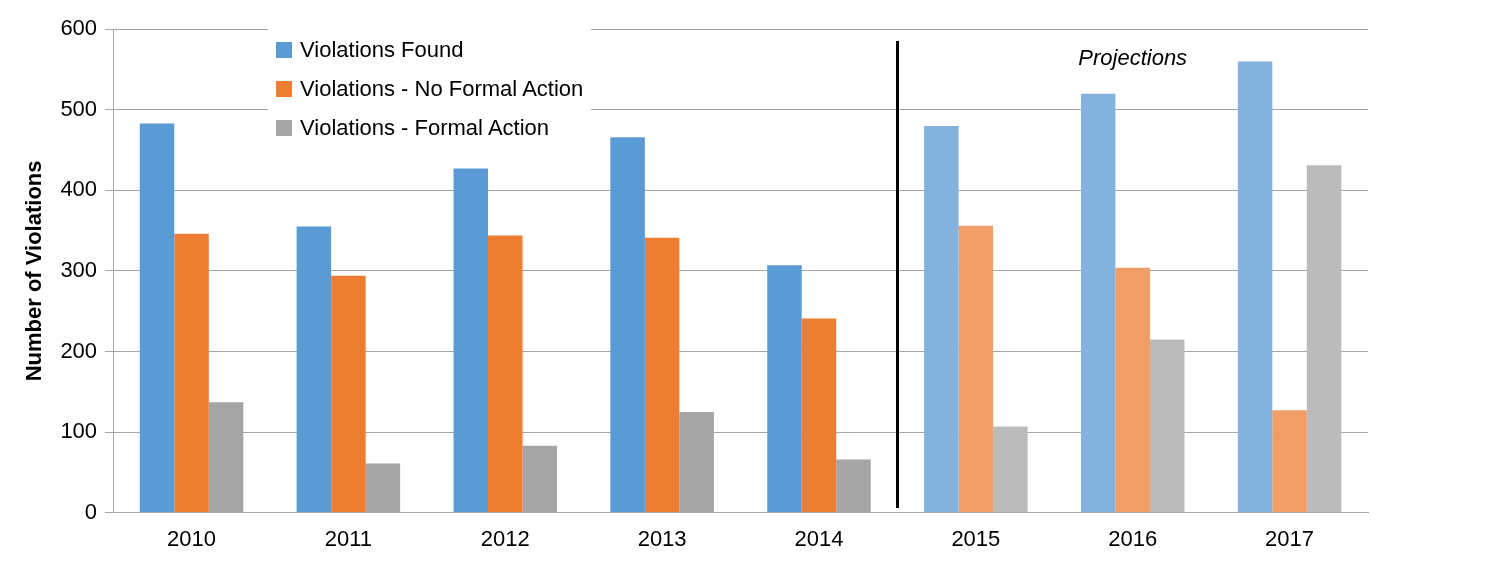 Image resolution: width=1501 pixels, height=579 pixels. I want to click on x-tick-label: 2011, so click(348, 538).